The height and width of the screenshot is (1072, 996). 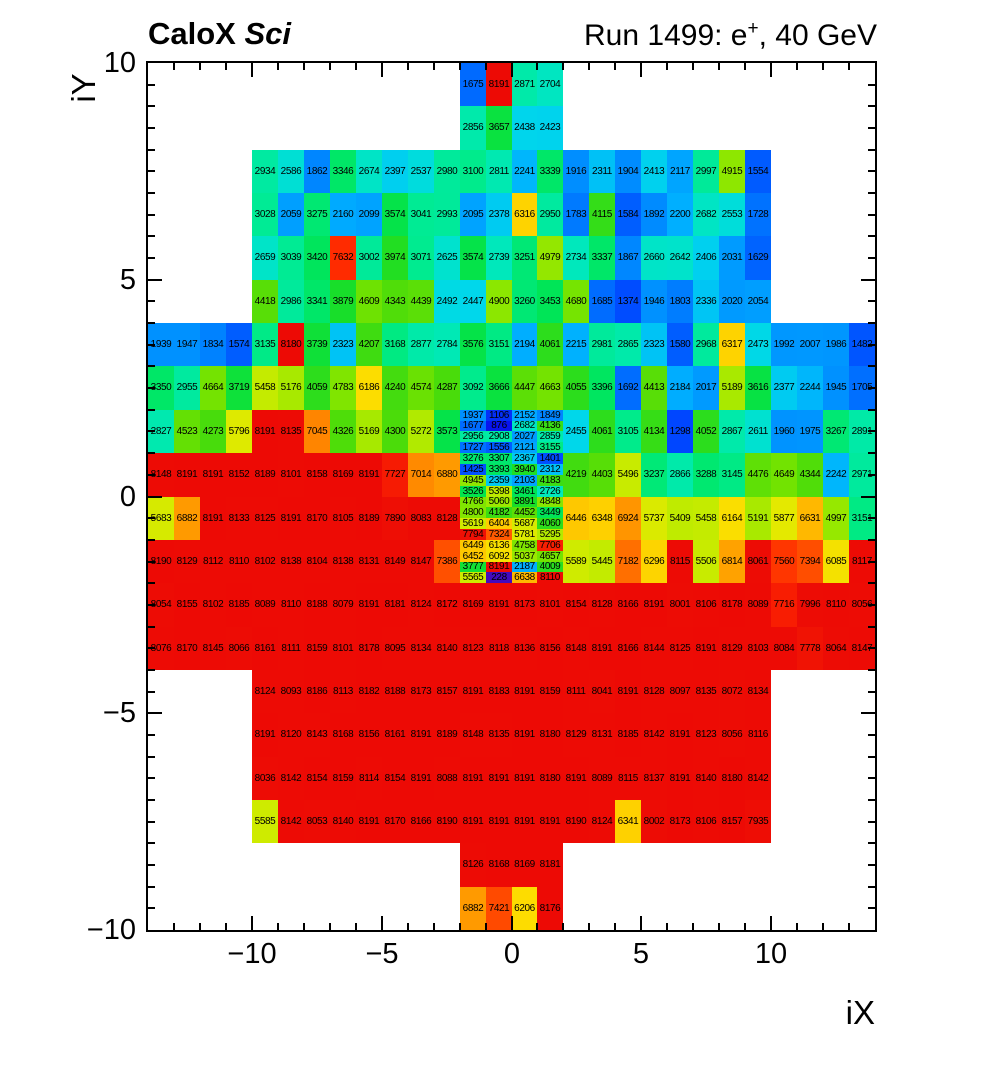 What do you see at coordinates (732, 171) in the screenshot?
I see `heatmap-cell: 4915` at bounding box center [732, 171].